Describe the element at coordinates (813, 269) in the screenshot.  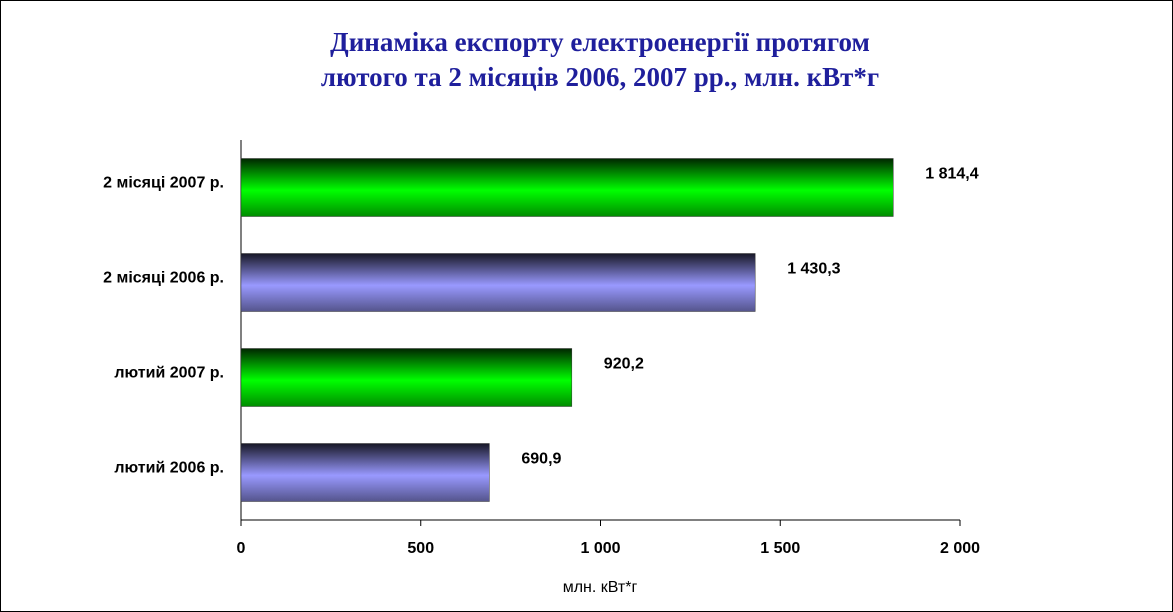
I see `value-label: 1 430,3` at that location.